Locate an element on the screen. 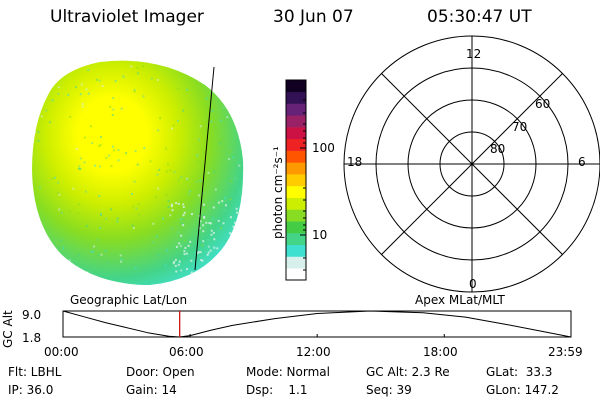 The width and height of the screenshot is (600, 400). chart-xtick-2: 12:00 is located at coordinates (313, 352).